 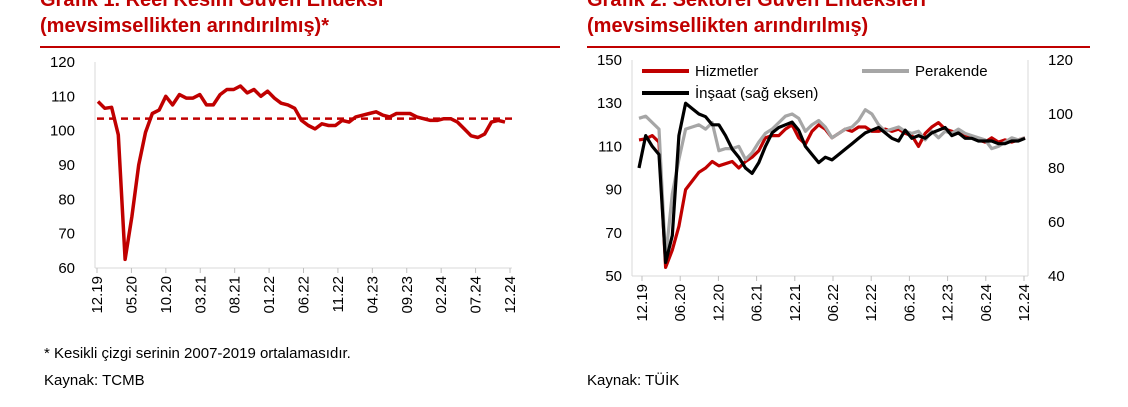 What do you see at coordinates (304, 295) in the screenshot?
I see `chart1-x-tick-label: 06.22` at bounding box center [304, 295].